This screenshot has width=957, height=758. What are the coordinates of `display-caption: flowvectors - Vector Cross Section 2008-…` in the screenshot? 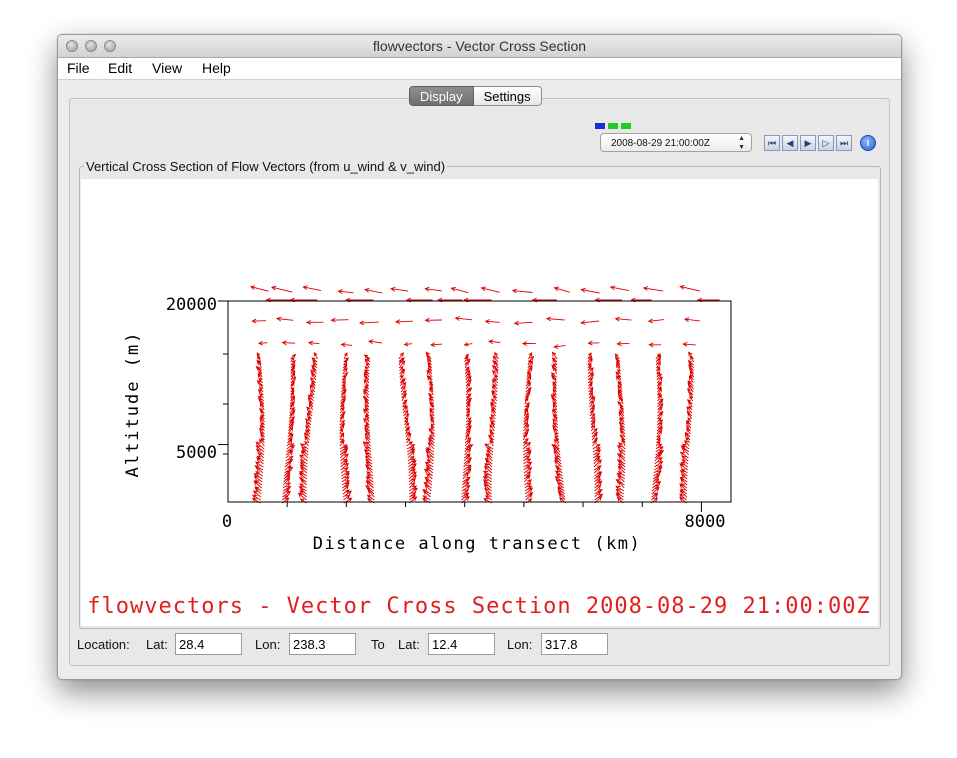 It's located at (478, 606).